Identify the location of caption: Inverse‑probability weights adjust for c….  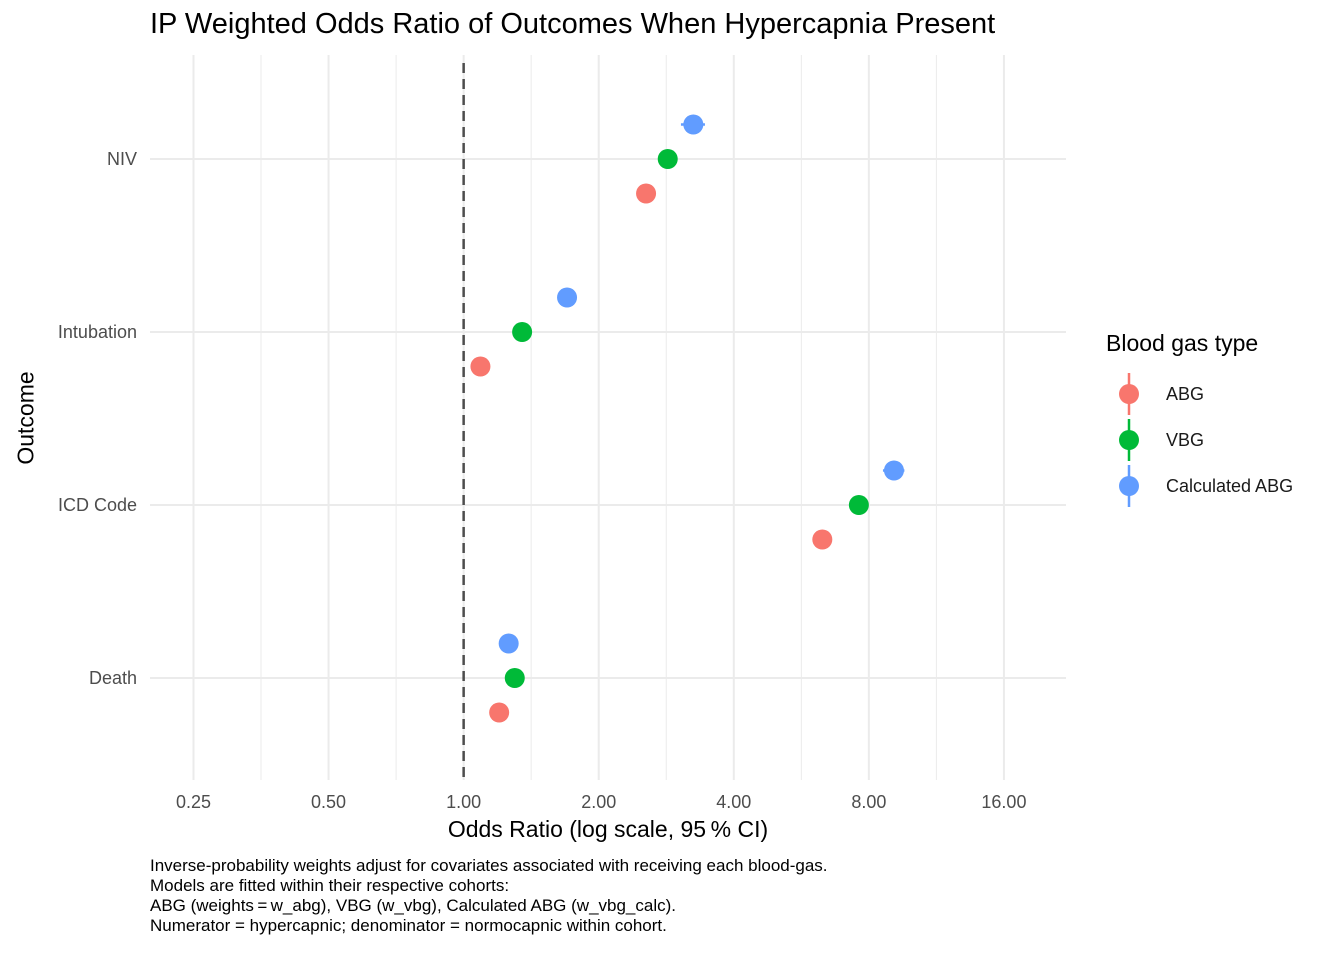
(489, 896).